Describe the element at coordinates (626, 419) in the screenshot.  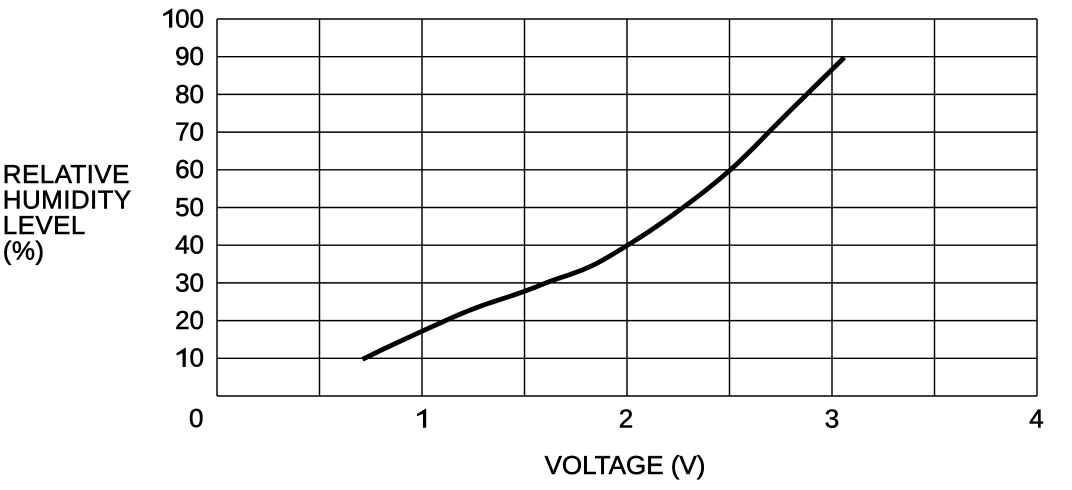
I see `svg-text: 2` at that location.